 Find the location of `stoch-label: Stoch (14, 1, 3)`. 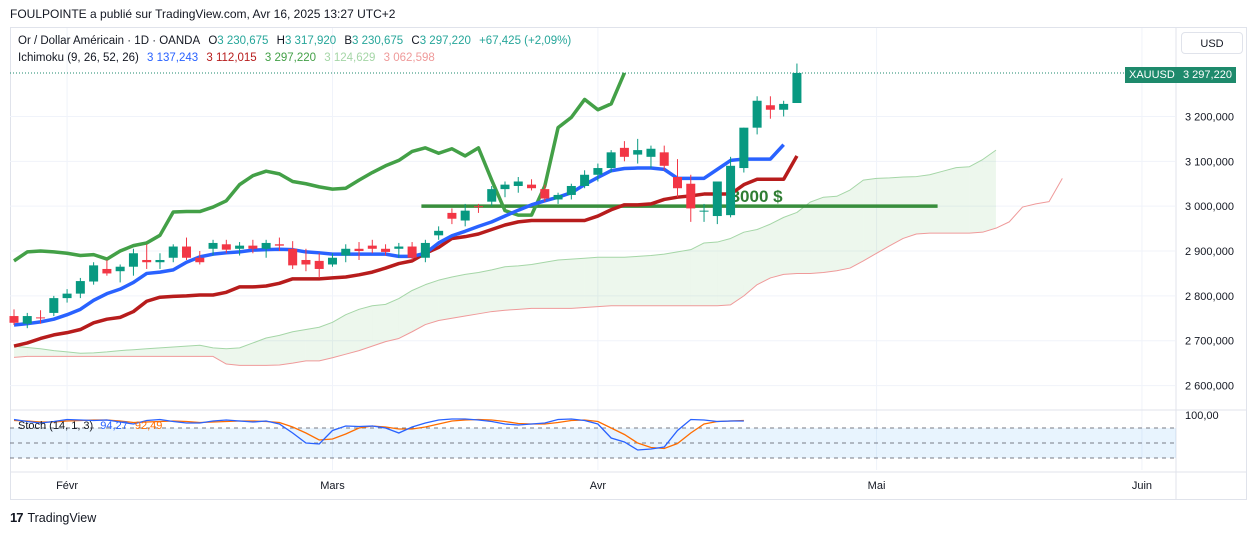

stoch-label: Stoch (14, 1, 3) is located at coordinates (56, 426).